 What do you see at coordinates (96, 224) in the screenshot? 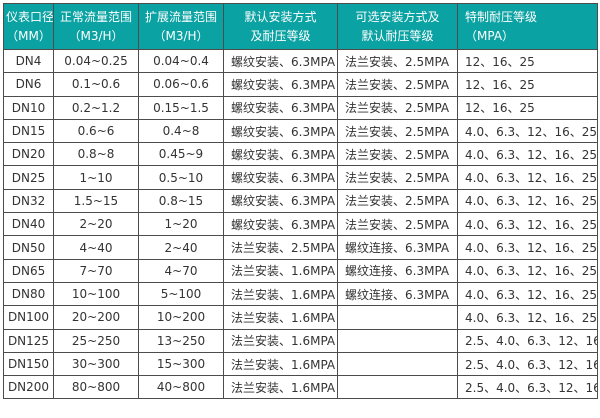
I see `cell-normal_range: 2~20` at bounding box center [96, 224].